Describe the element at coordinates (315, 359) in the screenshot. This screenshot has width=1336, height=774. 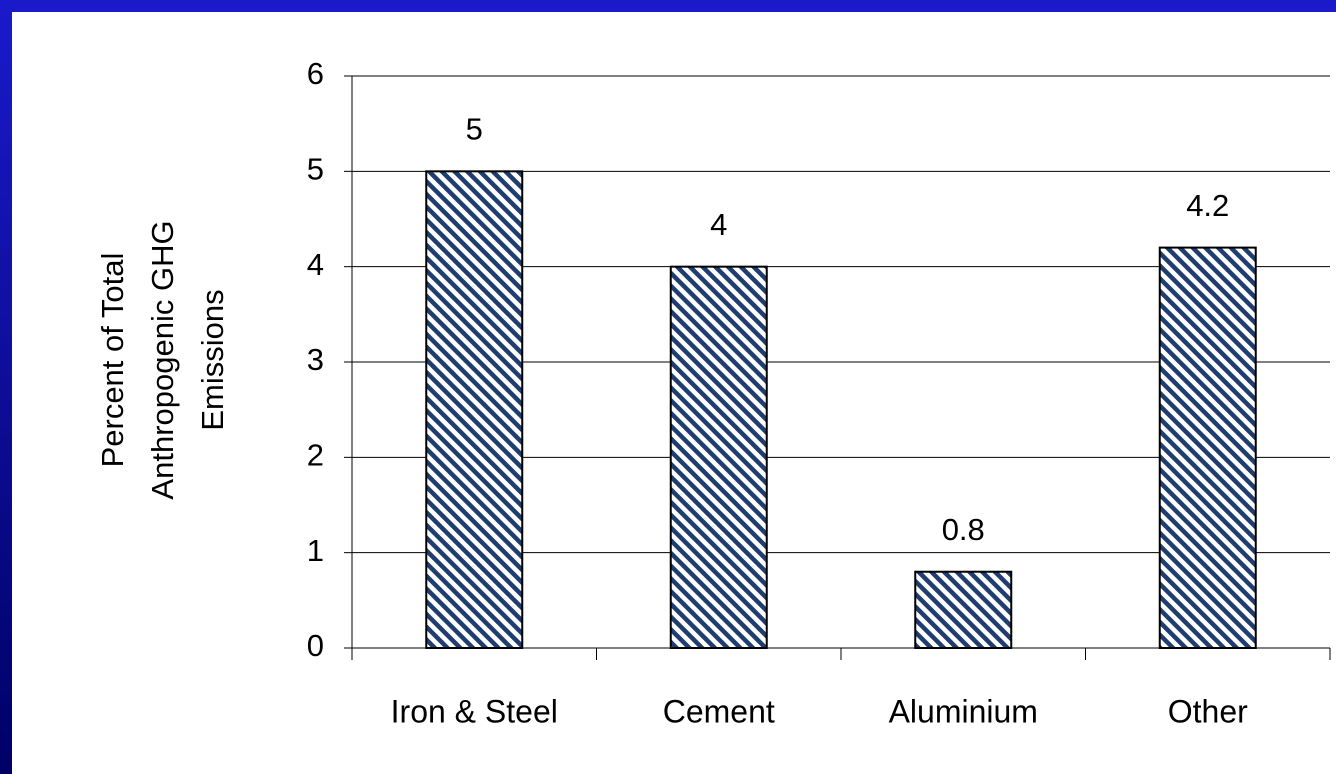
I see `y-tick-label: 3` at that location.